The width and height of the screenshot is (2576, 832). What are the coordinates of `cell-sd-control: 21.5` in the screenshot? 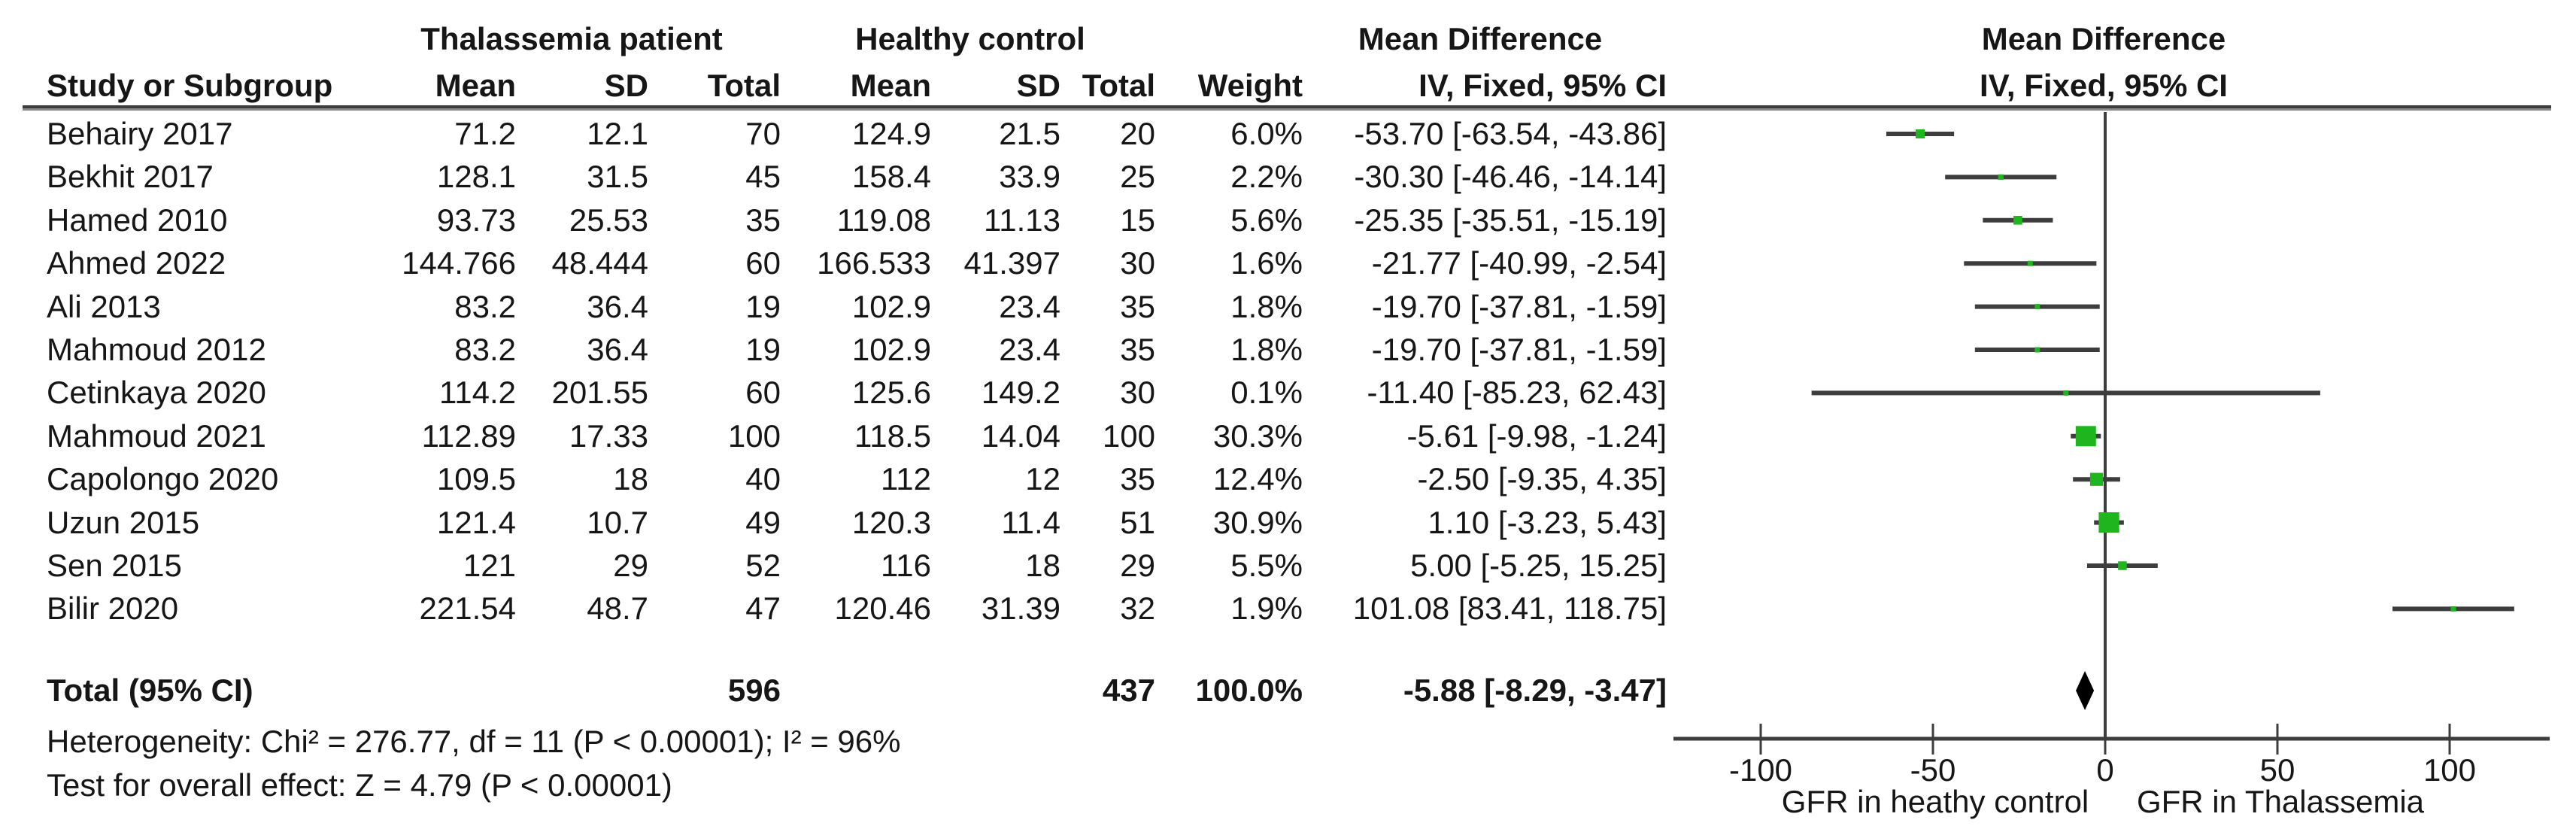 It's located at (1029, 133).